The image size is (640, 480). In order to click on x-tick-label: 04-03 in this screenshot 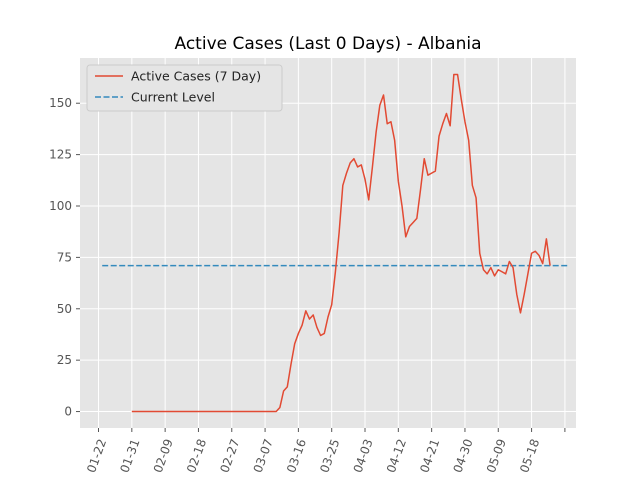, I will do `click(363, 456)`.